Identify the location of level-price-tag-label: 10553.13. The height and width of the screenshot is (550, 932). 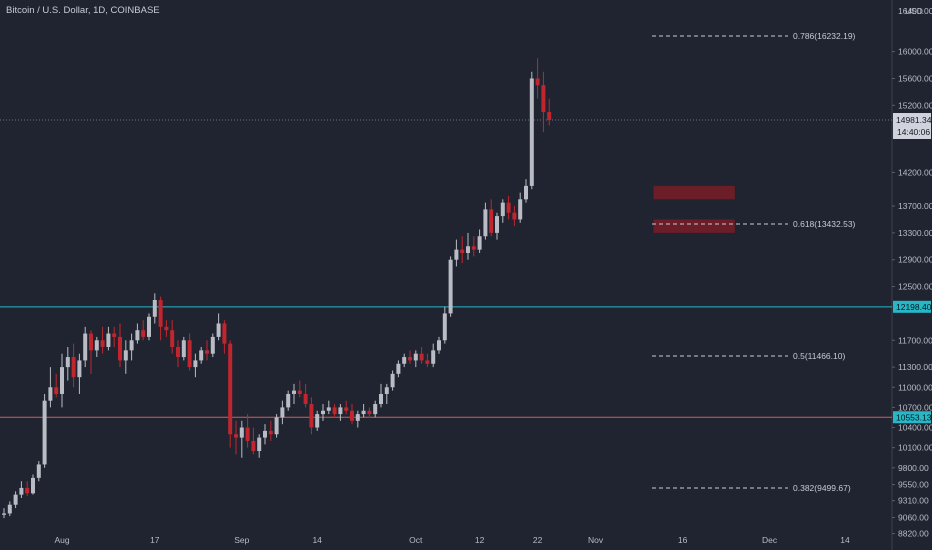
(914, 417).